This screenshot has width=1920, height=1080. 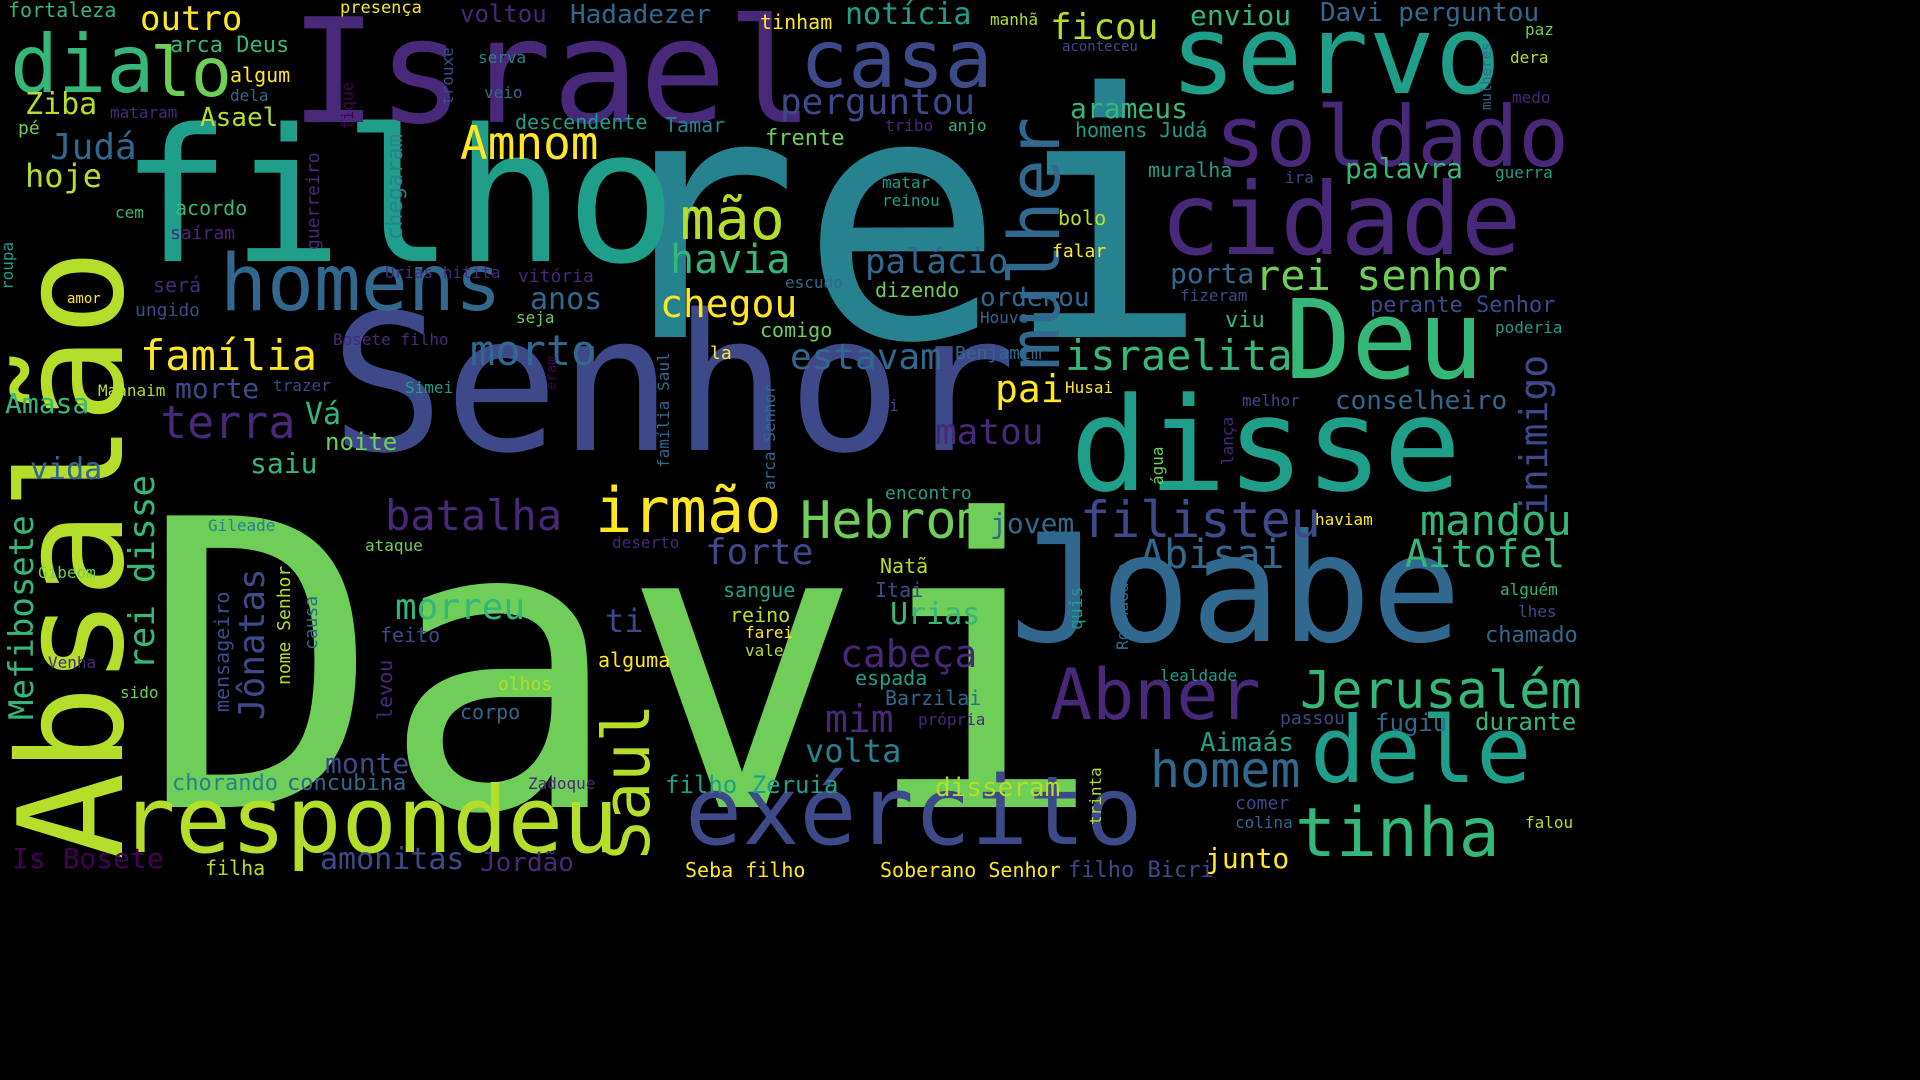 What do you see at coordinates (323, 414) in the screenshot?
I see `cloud-word-va: Vá` at bounding box center [323, 414].